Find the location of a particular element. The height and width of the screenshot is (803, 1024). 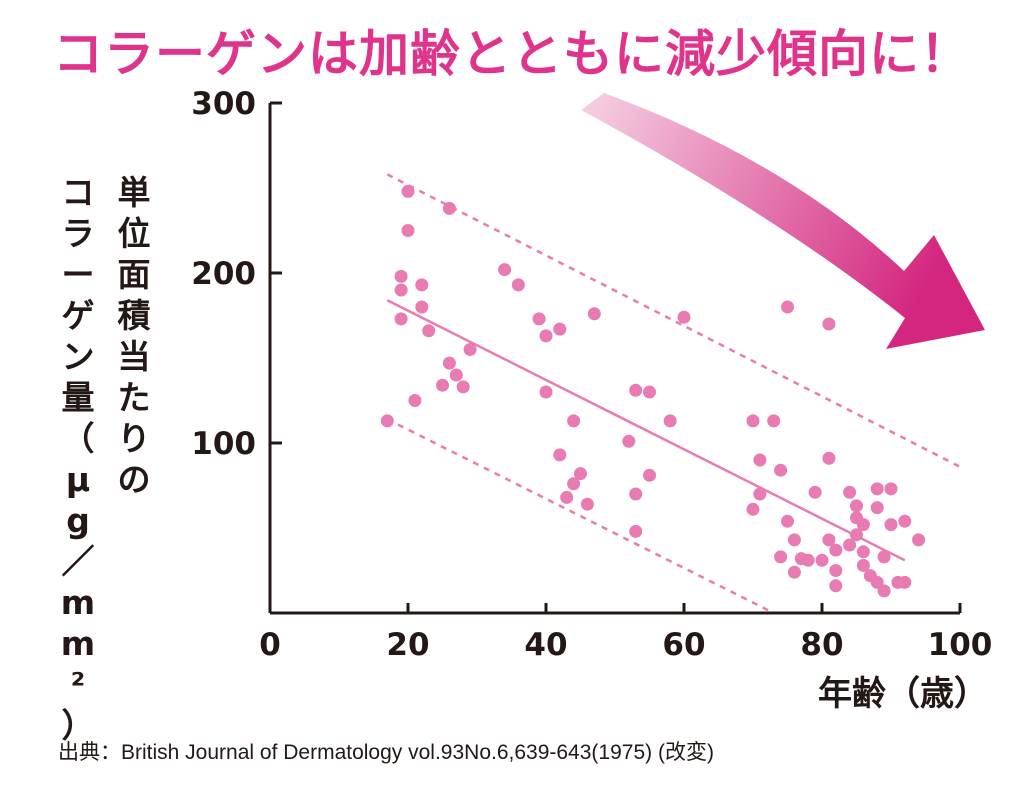

x-axis-label: 年齢（歳） is located at coordinates (903, 694).